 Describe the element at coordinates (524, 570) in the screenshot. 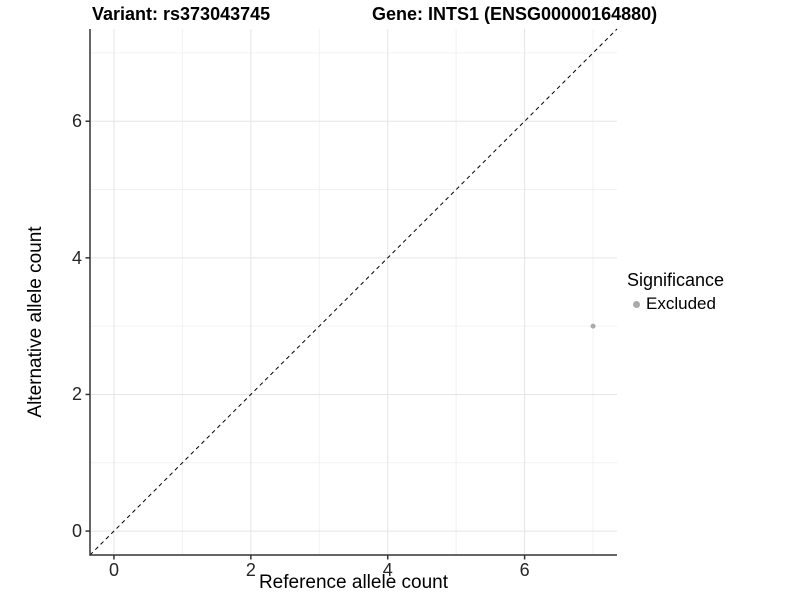

I see `x-tick-label: 6` at that location.